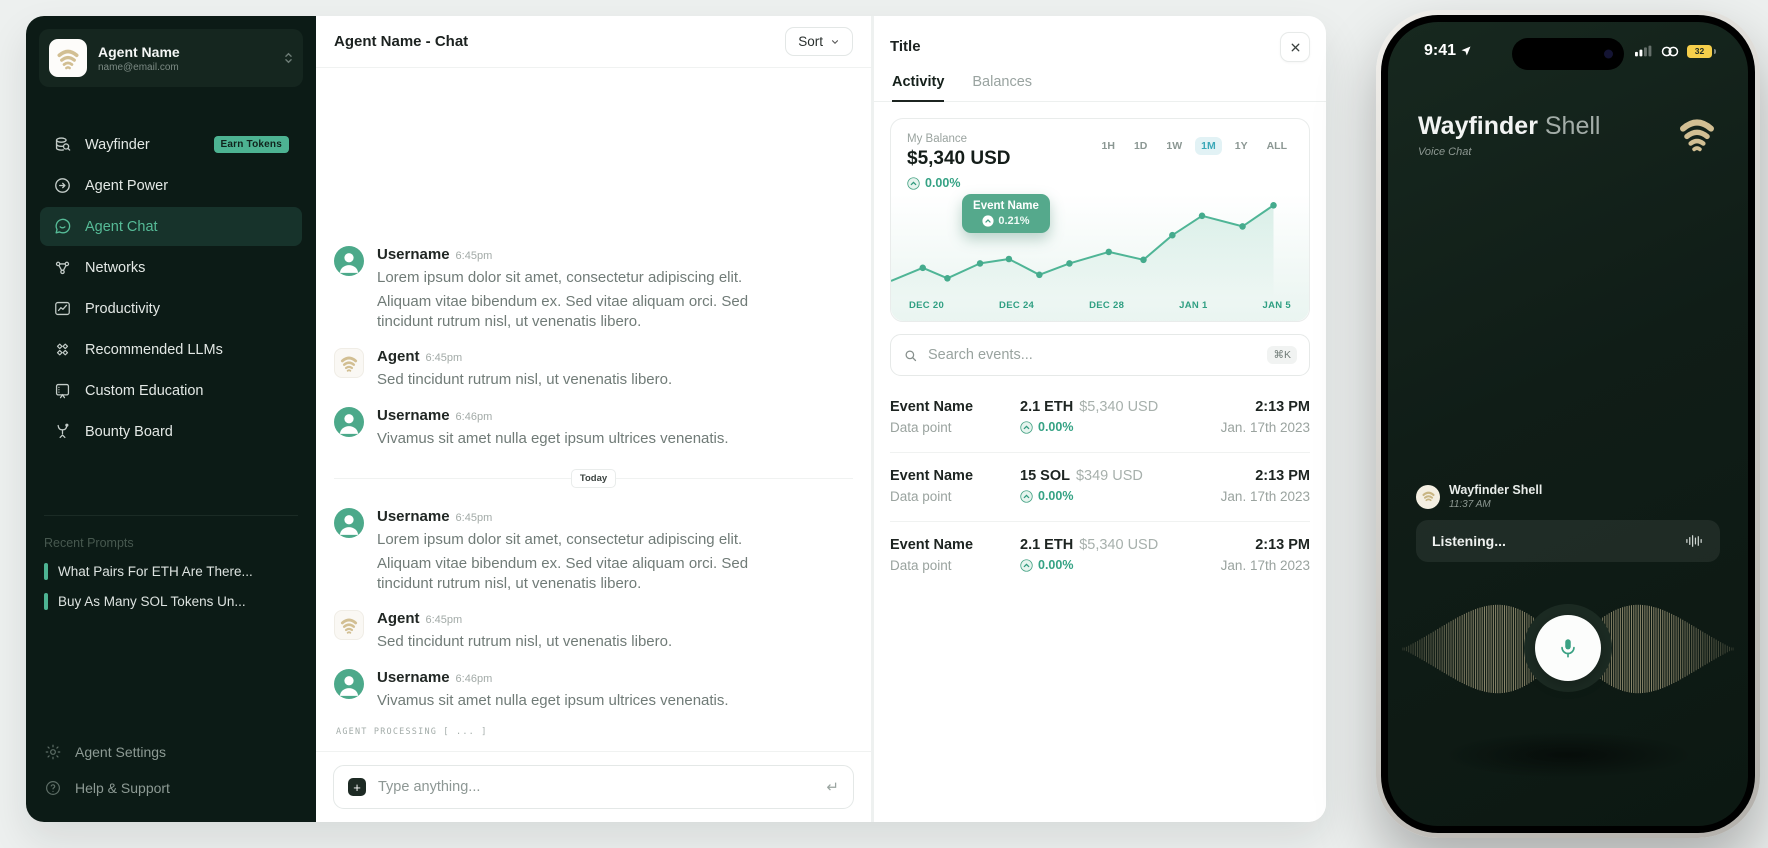 Image resolution: width=1768 pixels, height=848 pixels. I want to click on sidebar-item-agent-chat: Agent Chat, so click(171, 226).